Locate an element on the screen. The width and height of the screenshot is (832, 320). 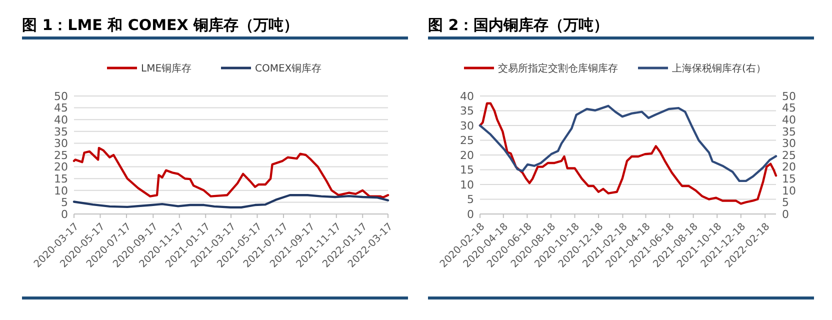
y2-tick-label: 45 is located at coordinates (789, 108).